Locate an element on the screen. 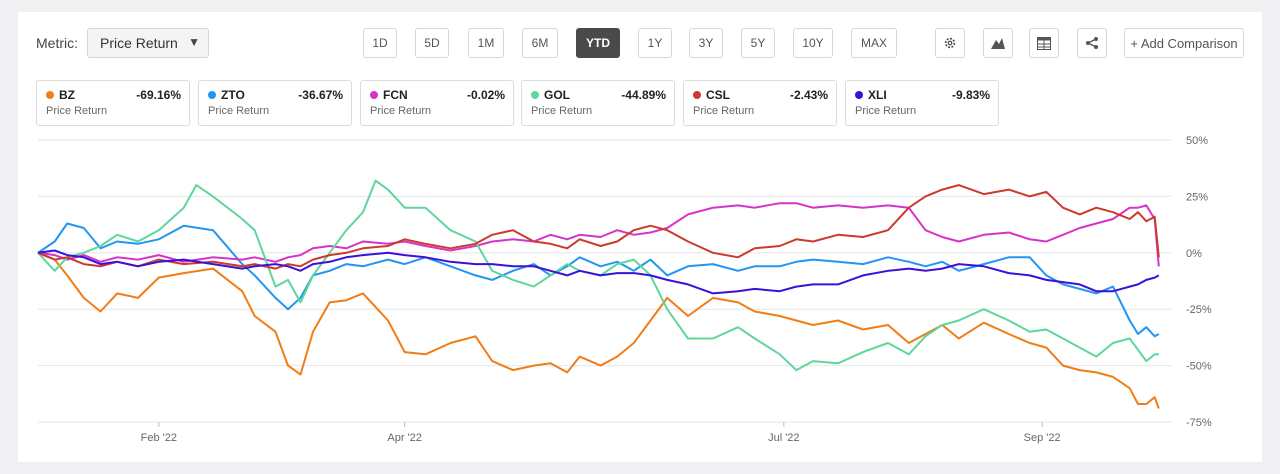 The height and width of the screenshot is (474, 1280). settings-button is located at coordinates (950, 43).